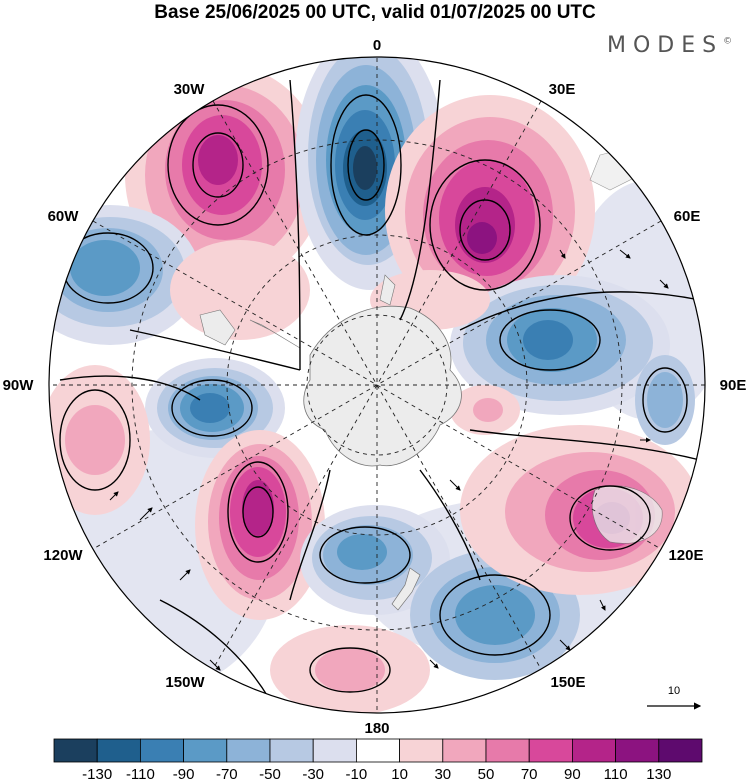 This screenshot has width=750, height=783. Describe the element at coordinates (658, 774) in the screenshot. I see `colorbar-tick-label: 130` at that location.